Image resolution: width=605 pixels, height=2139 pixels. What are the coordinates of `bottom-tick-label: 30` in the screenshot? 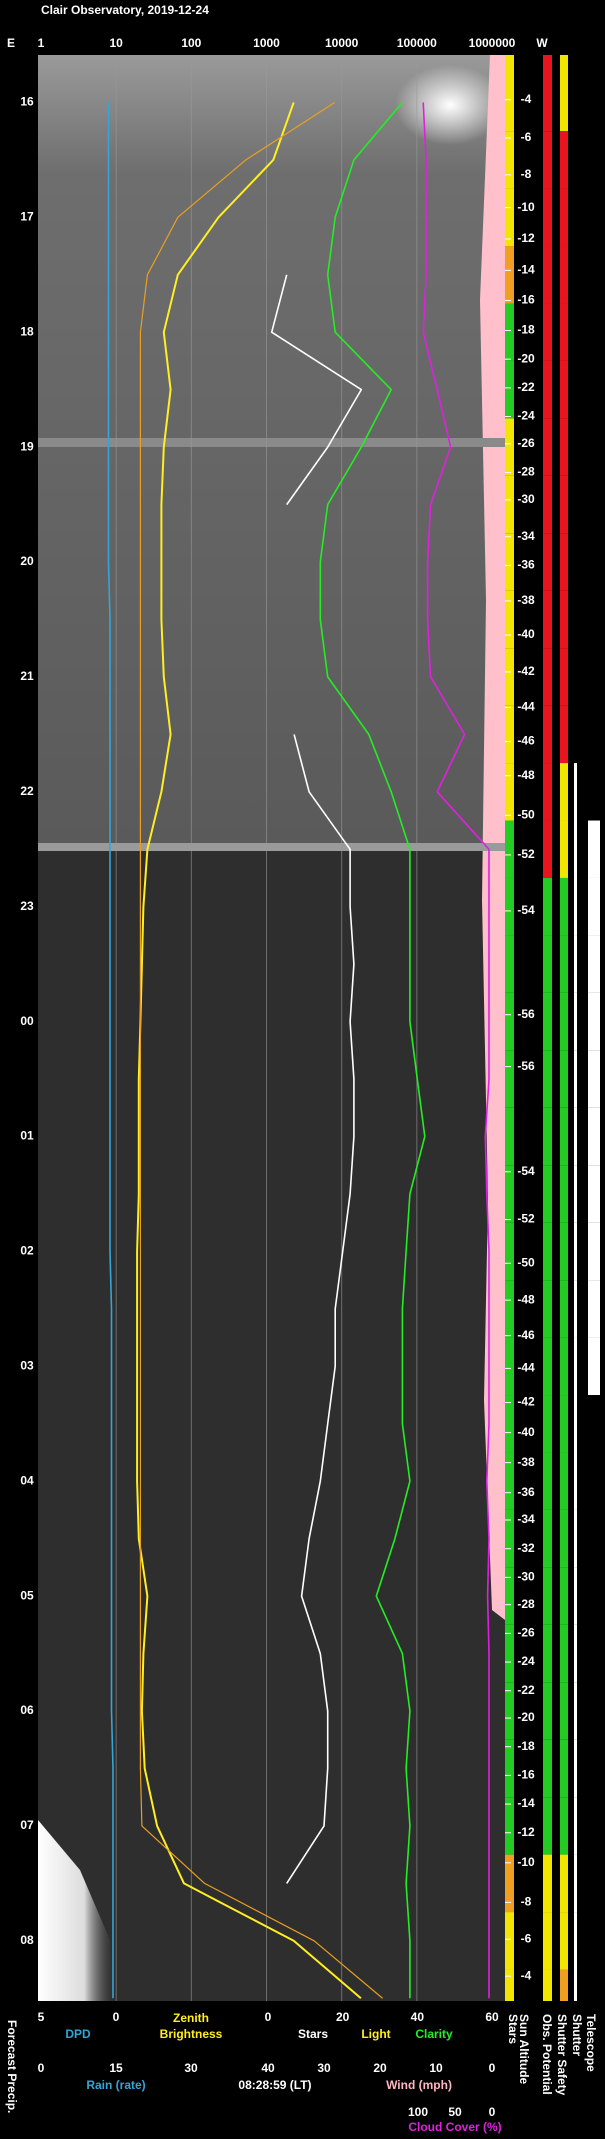 It's located at (191, 2068).